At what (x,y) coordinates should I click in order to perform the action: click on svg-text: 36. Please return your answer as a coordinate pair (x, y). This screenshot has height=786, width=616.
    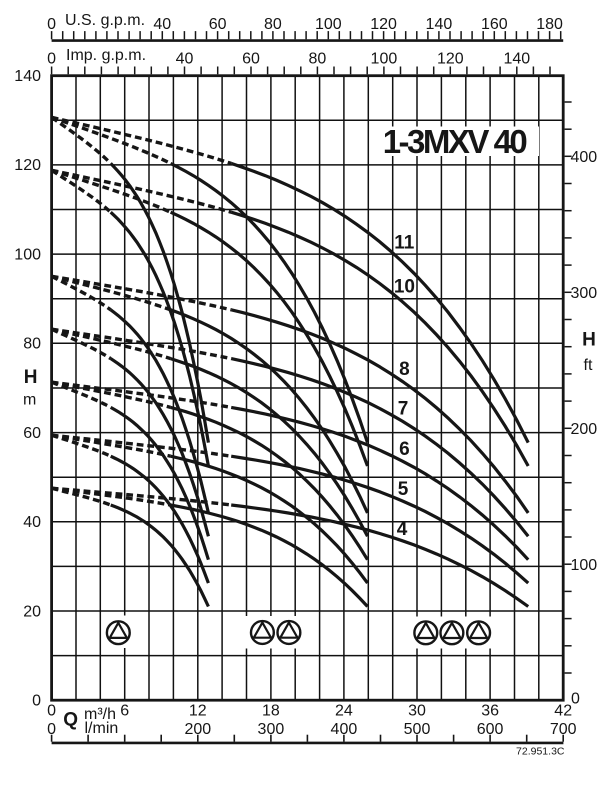
    Looking at the image, I should click on (490, 711).